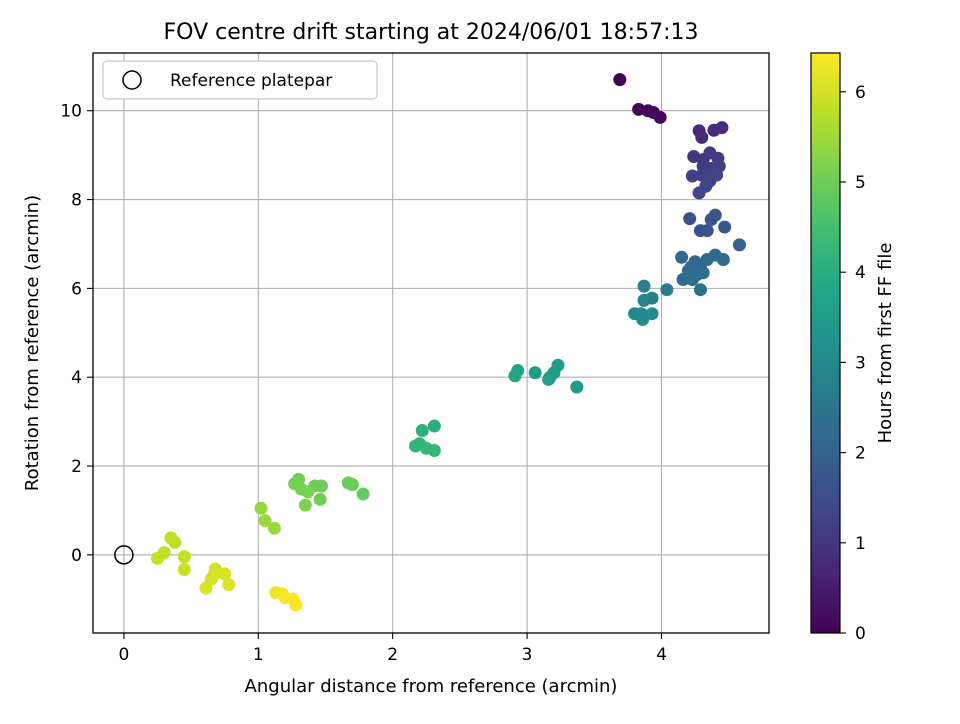 This screenshot has width=960, height=724. I want to click on colorbar-label: Hours from first FF file, so click(885, 343).